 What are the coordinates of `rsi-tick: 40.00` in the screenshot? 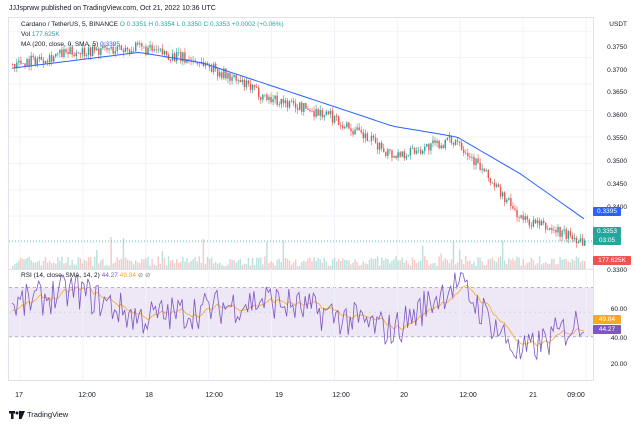 It's located at (618, 338).